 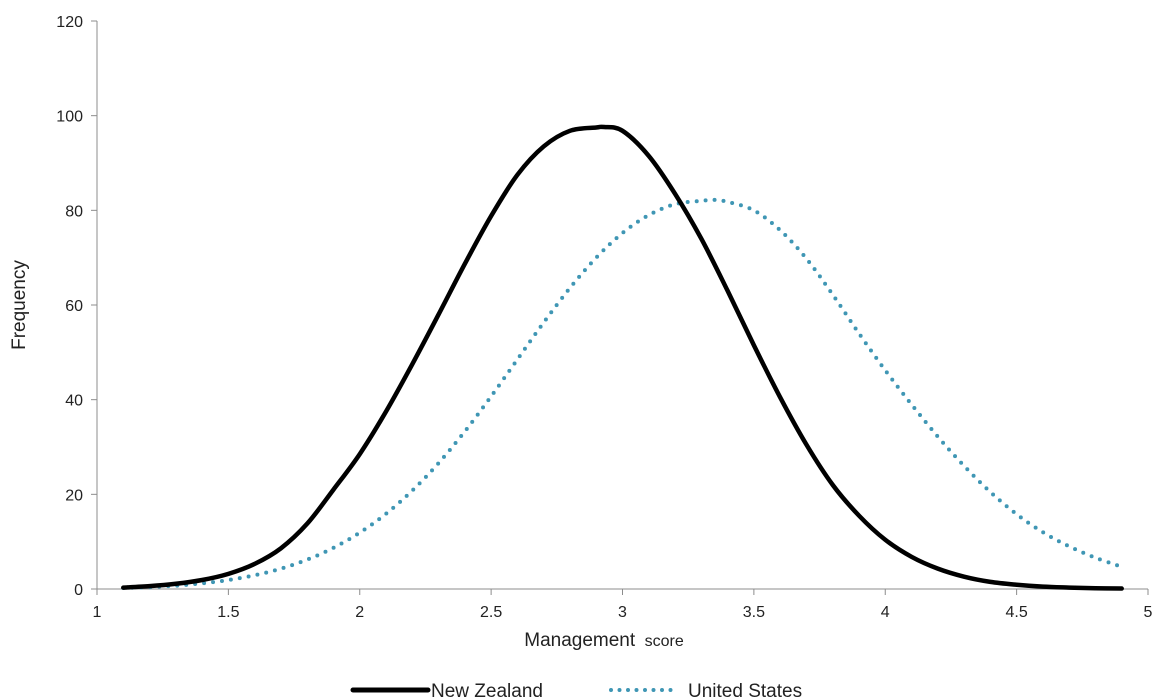 I want to click on y-axis-title: Frequency, so click(x=19, y=305).